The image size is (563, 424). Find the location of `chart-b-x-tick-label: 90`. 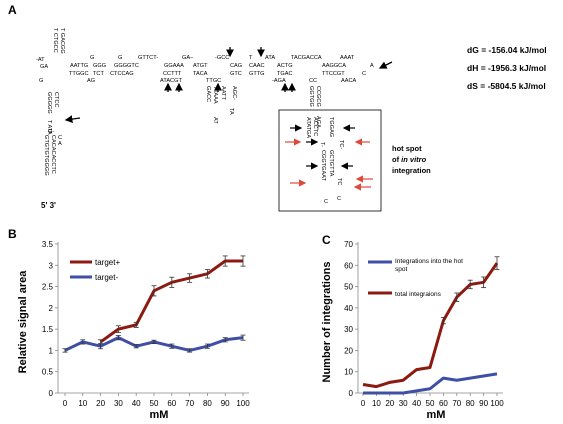

chart-b-x-tick-label: 90 is located at coordinates (225, 403).